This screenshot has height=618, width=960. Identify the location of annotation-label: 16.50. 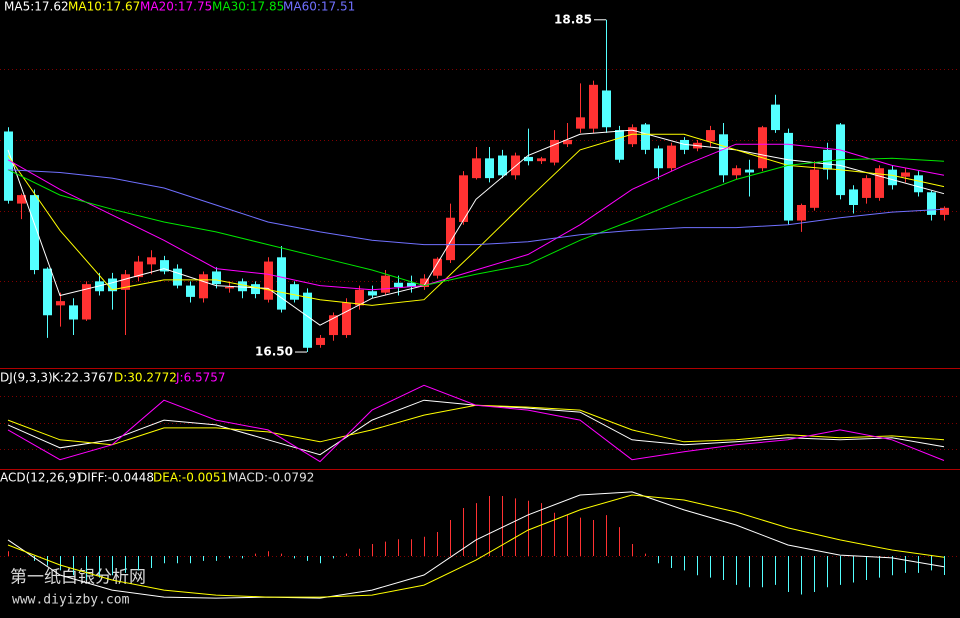
(274, 352).